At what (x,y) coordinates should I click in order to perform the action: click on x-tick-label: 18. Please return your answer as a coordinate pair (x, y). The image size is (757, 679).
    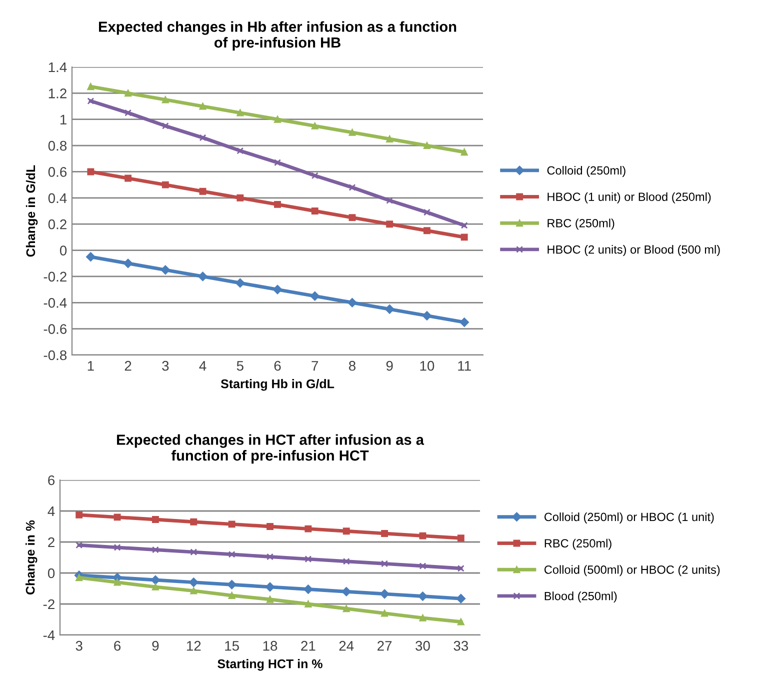
    Looking at the image, I should click on (270, 645).